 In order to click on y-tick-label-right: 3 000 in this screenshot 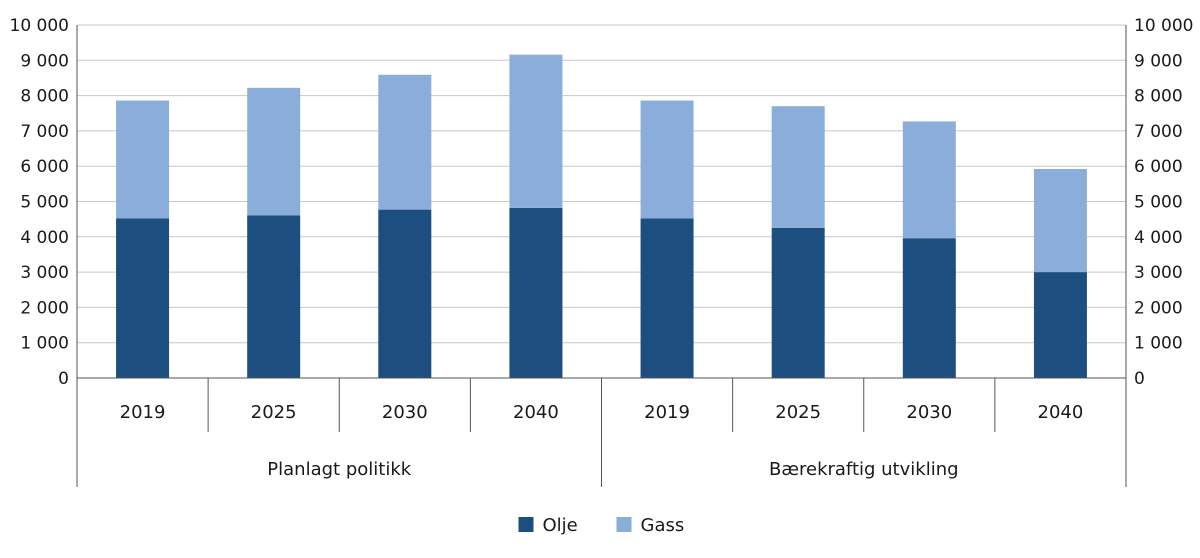, I will do `click(1158, 273)`.